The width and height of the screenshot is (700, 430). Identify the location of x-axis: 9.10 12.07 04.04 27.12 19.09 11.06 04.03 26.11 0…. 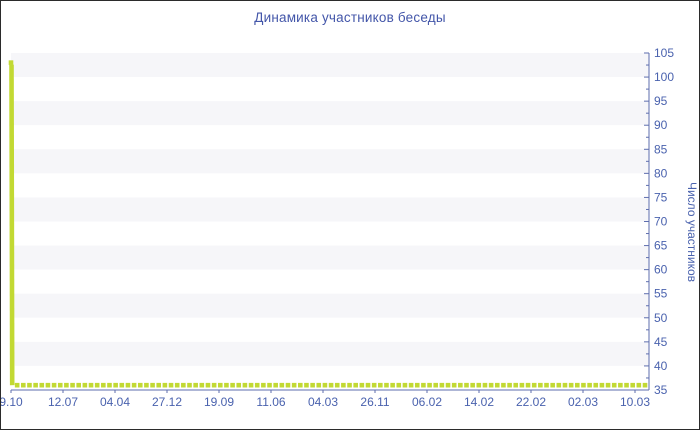
(325, 399).